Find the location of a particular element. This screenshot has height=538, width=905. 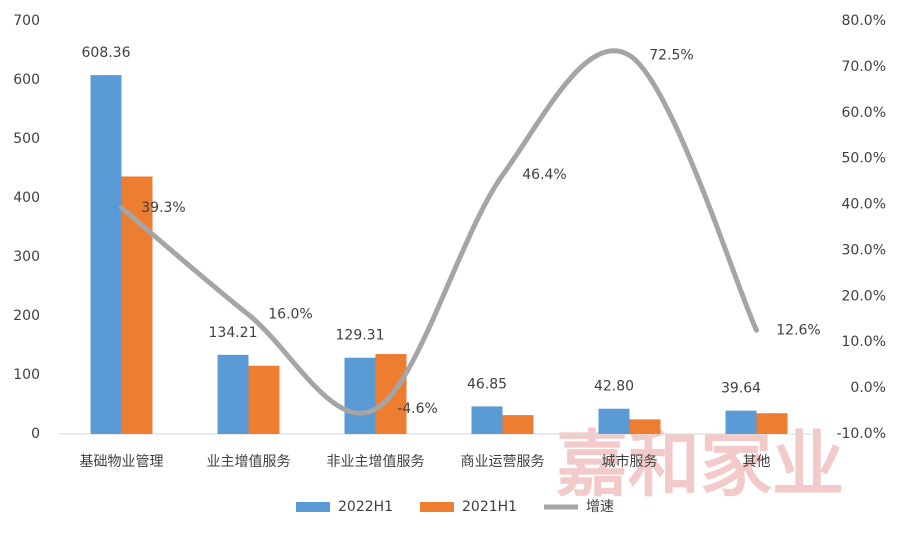

y2-tick-label: 60.0% is located at coordinates (864, 113).